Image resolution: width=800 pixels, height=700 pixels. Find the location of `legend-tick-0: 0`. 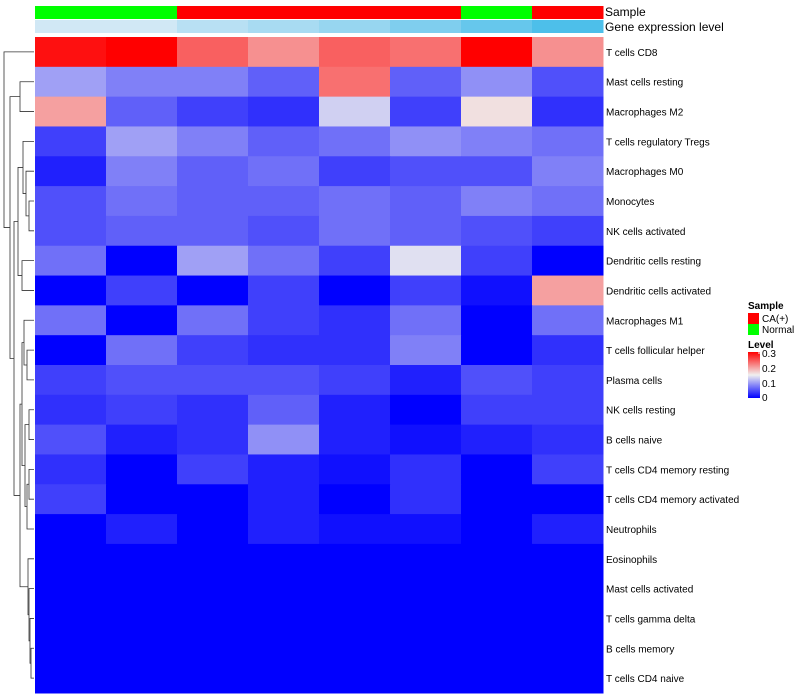

legend-tick-0: 0 is located at coordinates (765, 398).